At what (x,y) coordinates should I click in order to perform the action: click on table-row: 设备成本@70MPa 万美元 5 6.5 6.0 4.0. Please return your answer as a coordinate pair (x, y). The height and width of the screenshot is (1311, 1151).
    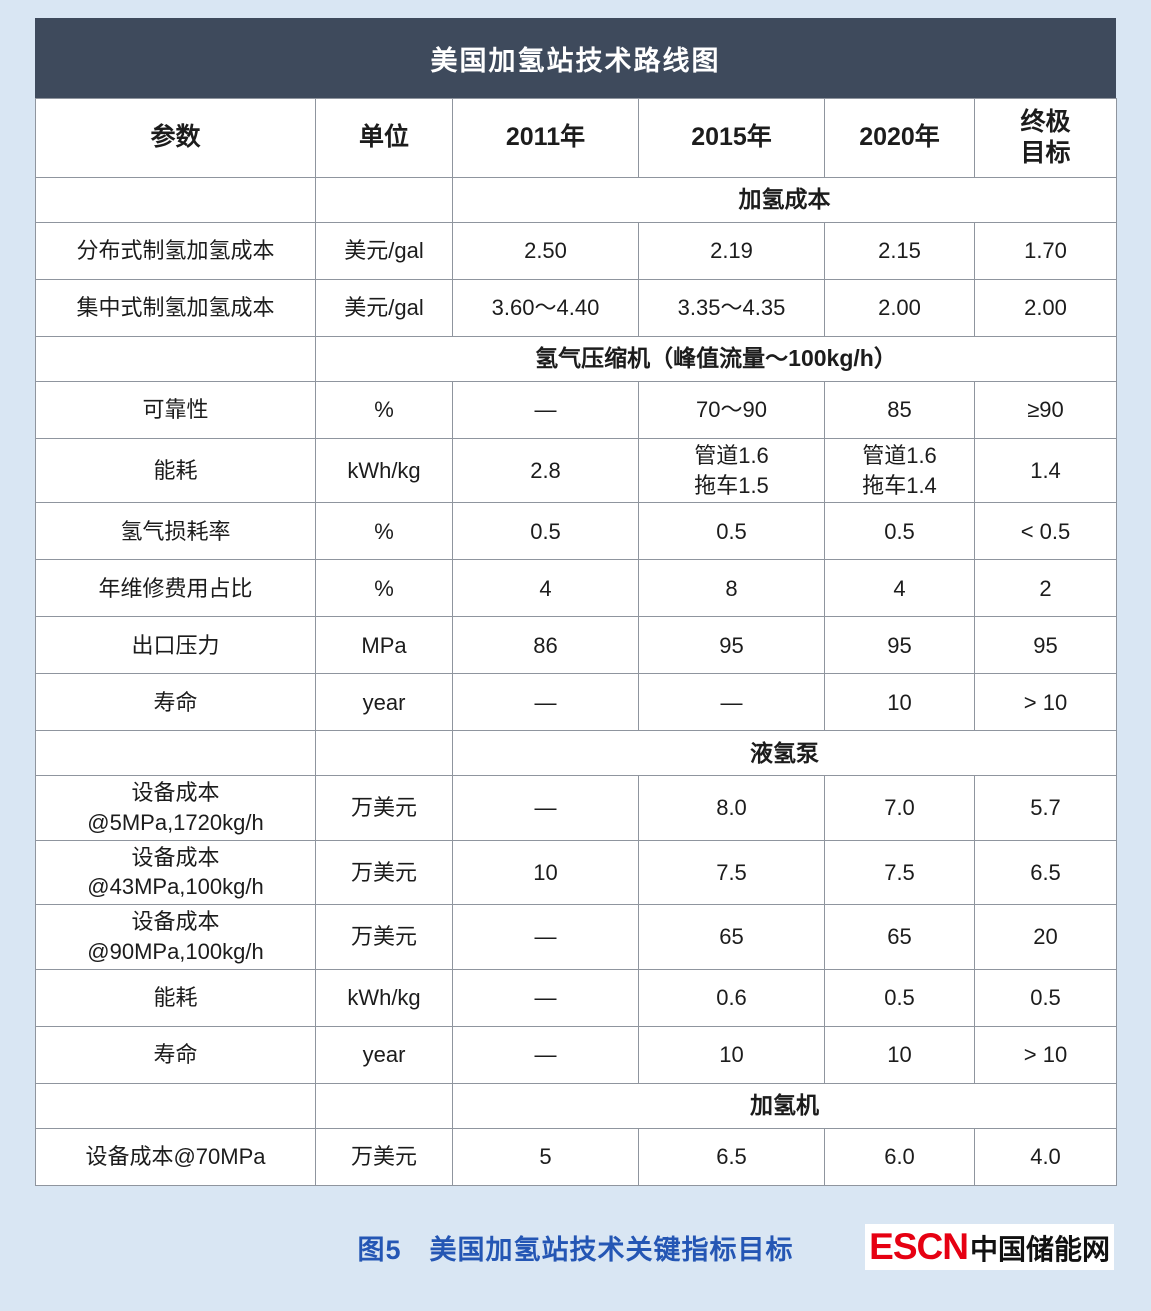
    Looking at the image, I should click on (576, 1156).